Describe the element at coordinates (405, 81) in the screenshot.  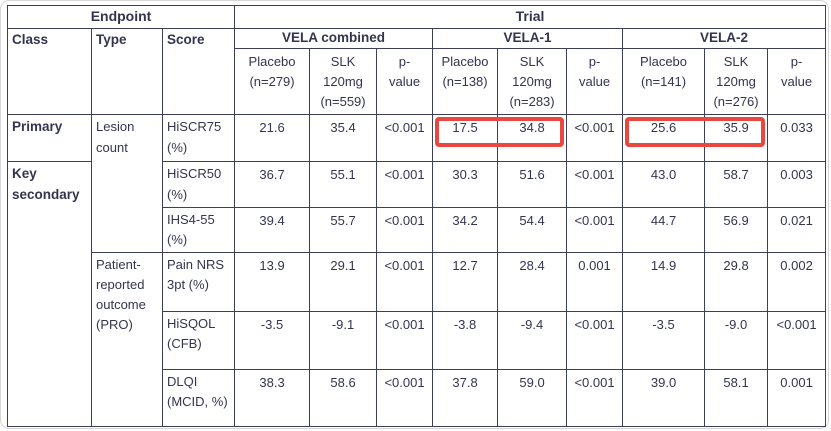
I see `subheader-pvalue-vela-combined: p- value` at that location.